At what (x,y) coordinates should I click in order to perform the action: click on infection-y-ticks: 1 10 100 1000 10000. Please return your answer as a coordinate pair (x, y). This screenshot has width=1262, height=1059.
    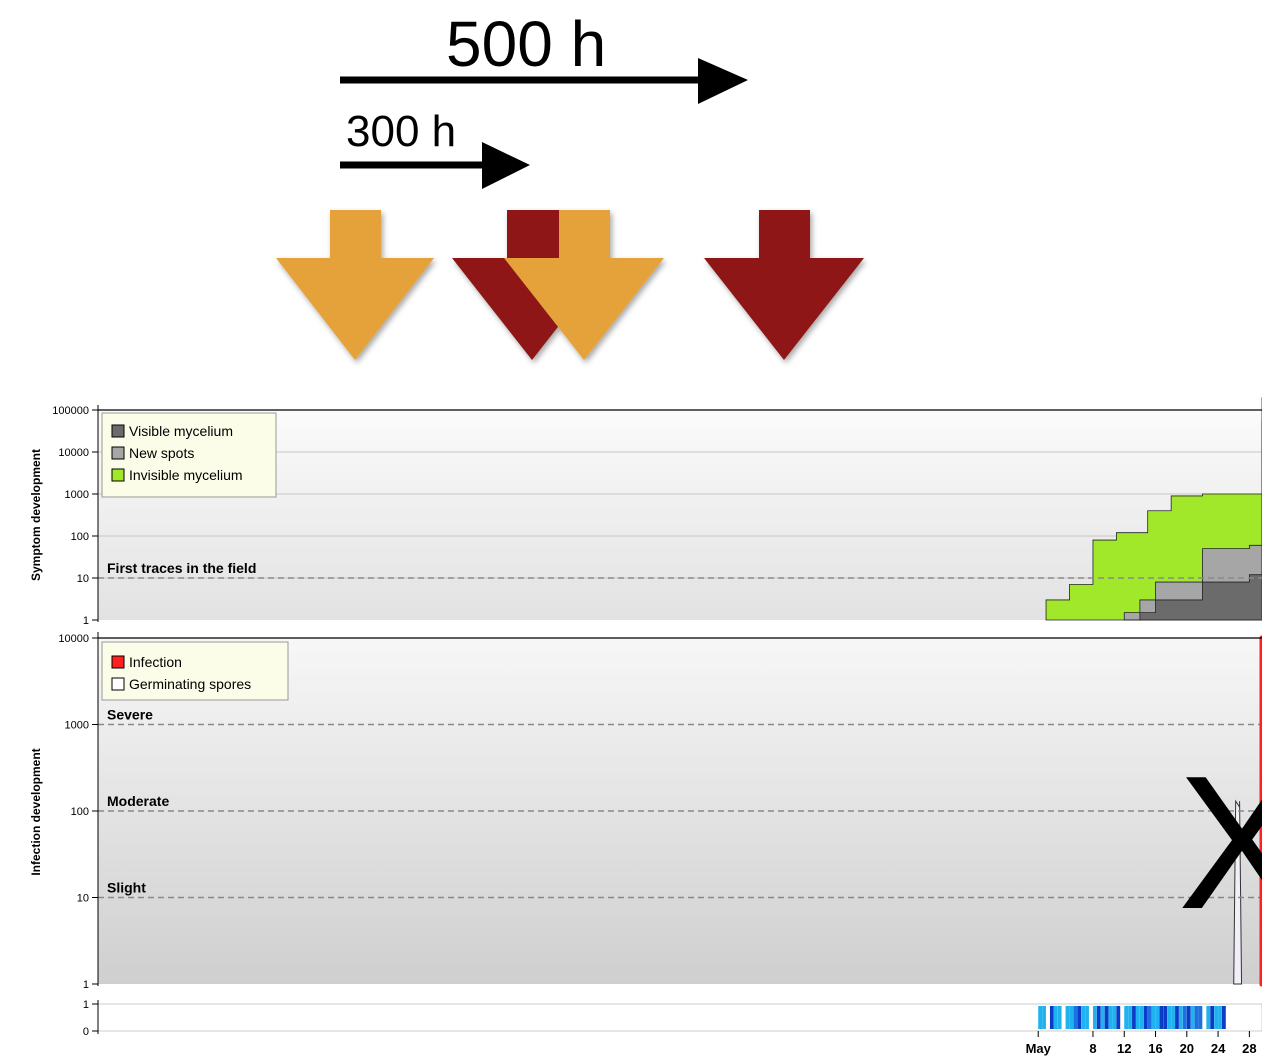
    Looking at the image, I should click on (78, 812).